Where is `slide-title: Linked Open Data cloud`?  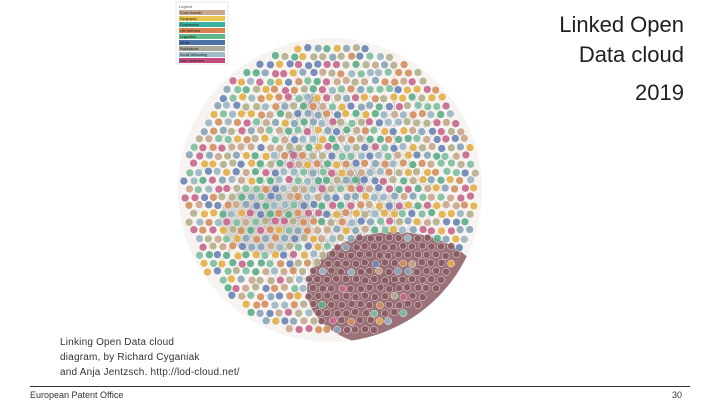
slide-title: Linked Open Data cloud is located at coordinates (574, 40).